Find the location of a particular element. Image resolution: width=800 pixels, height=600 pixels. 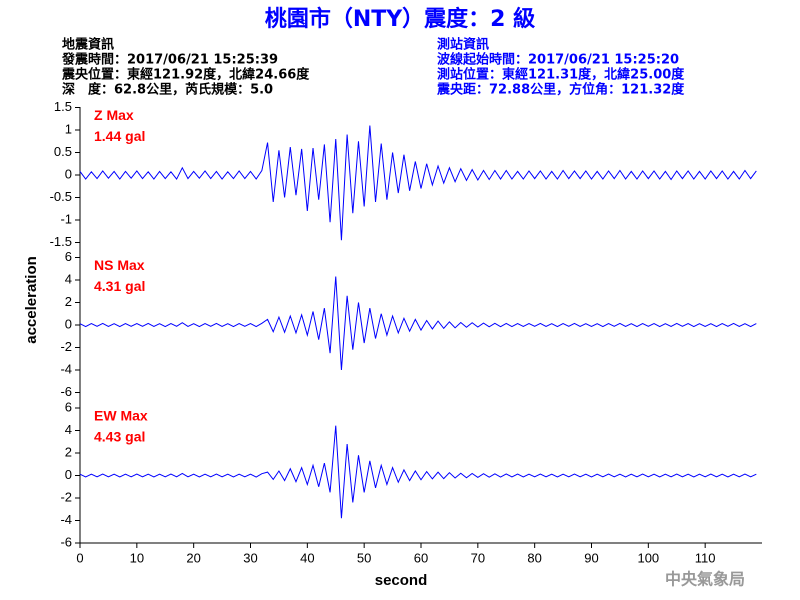

x-axis-label: second is located at coordinates (401, 580).